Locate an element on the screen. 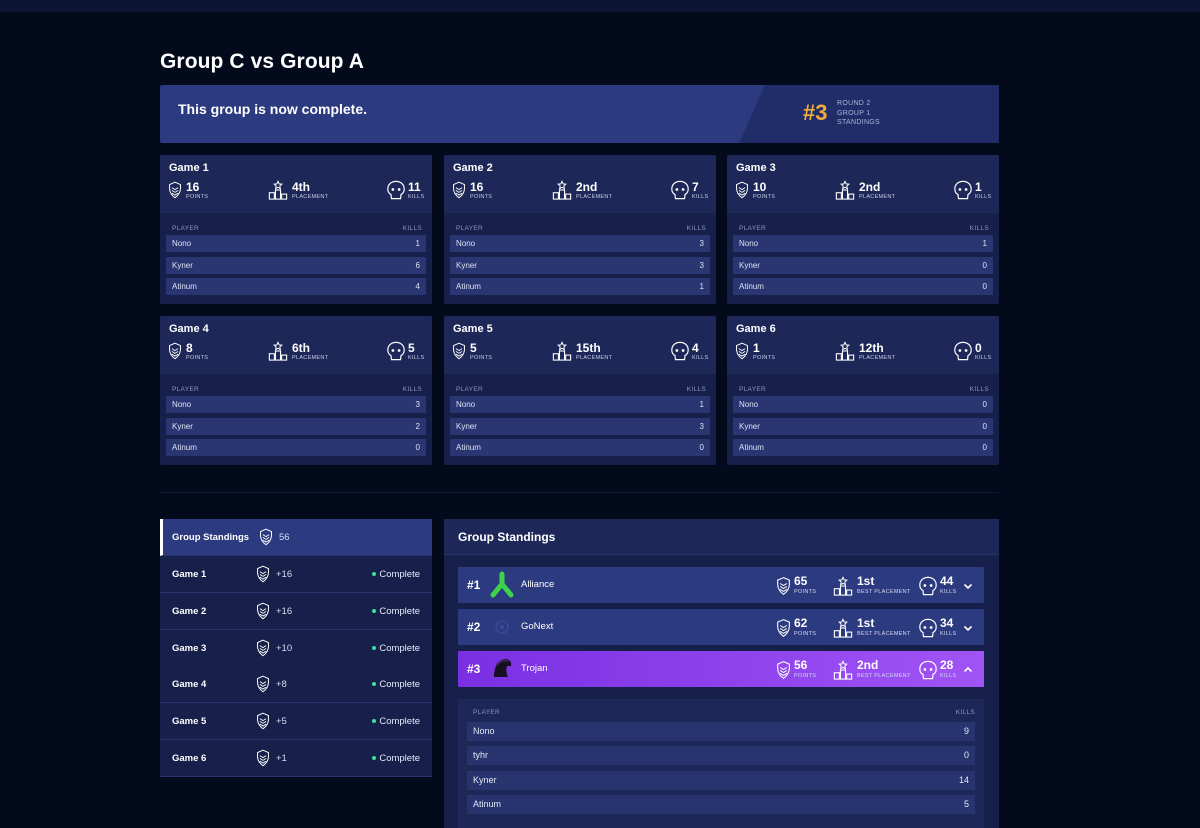  player-kills: 5 is located at coordinates (966, 804).